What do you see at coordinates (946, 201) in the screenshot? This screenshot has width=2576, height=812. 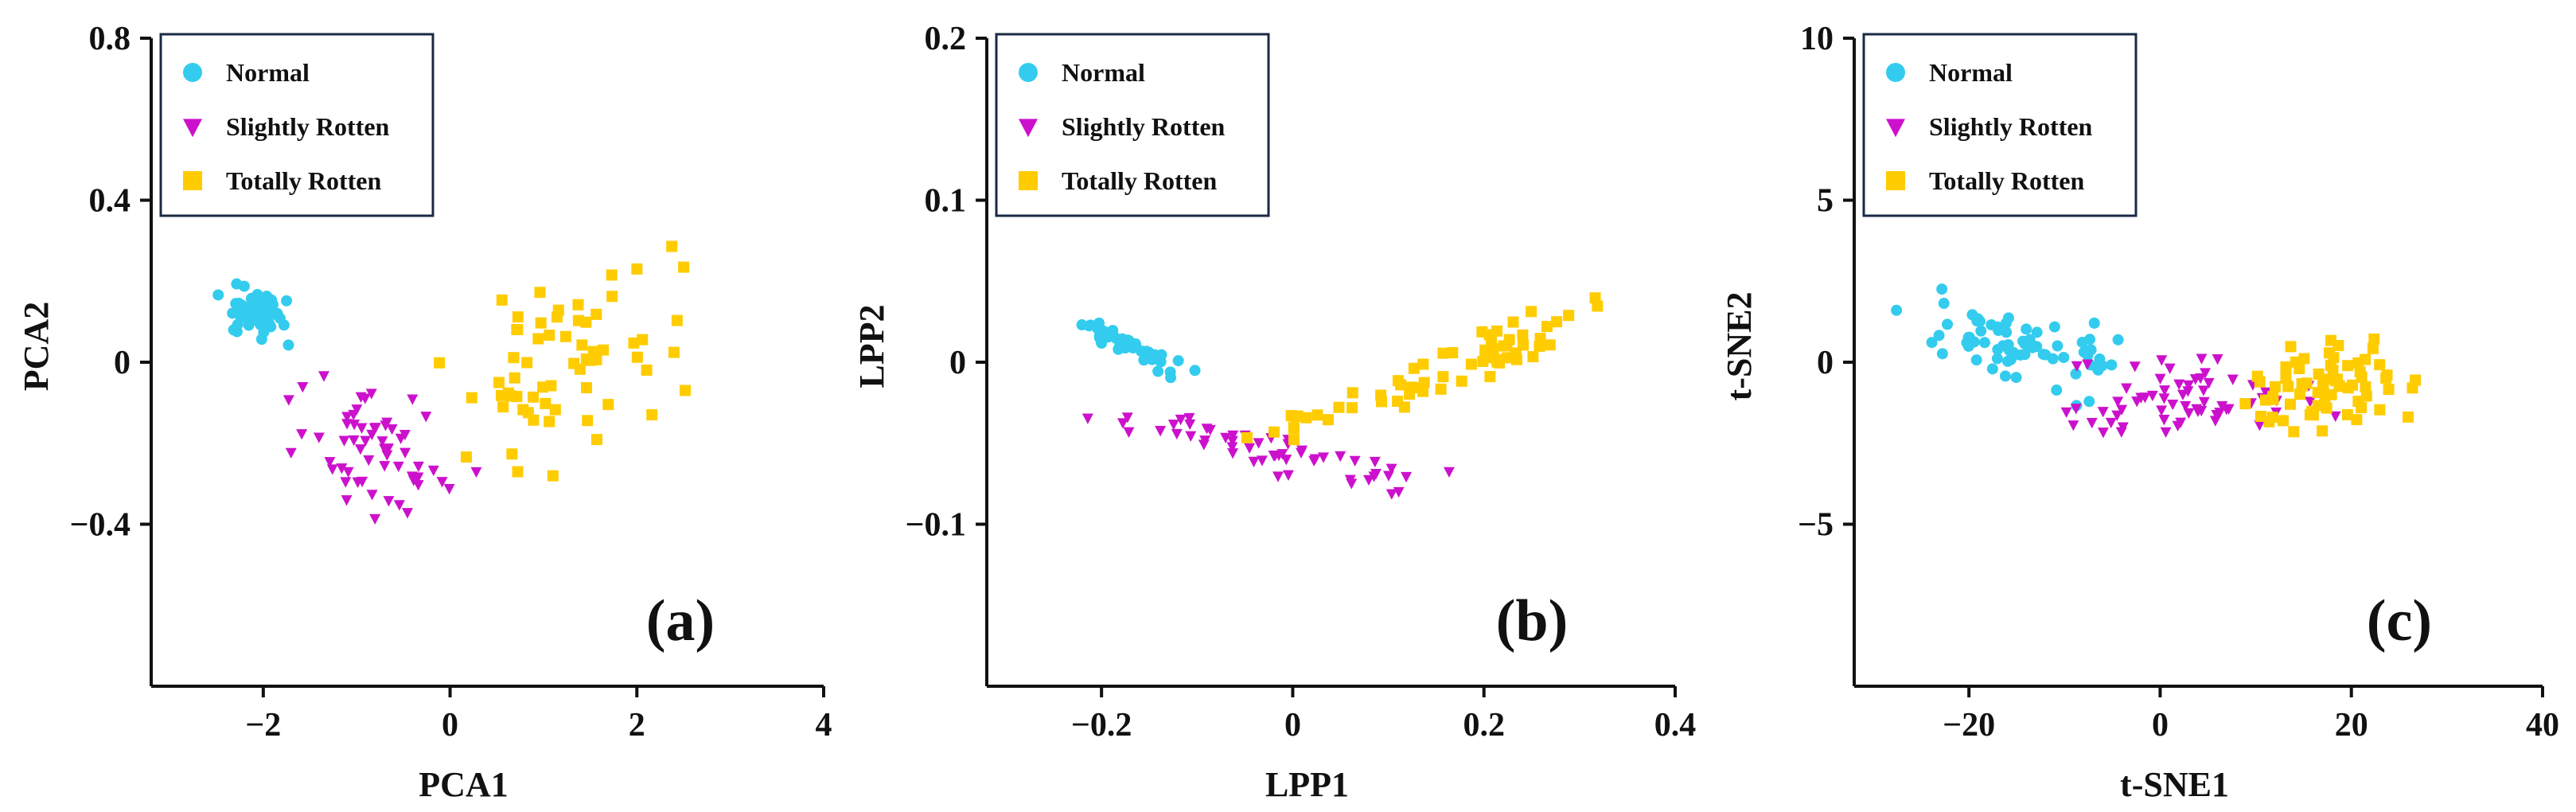 I see `y-tick-label: 0.1` at bounding box center [946, 201].